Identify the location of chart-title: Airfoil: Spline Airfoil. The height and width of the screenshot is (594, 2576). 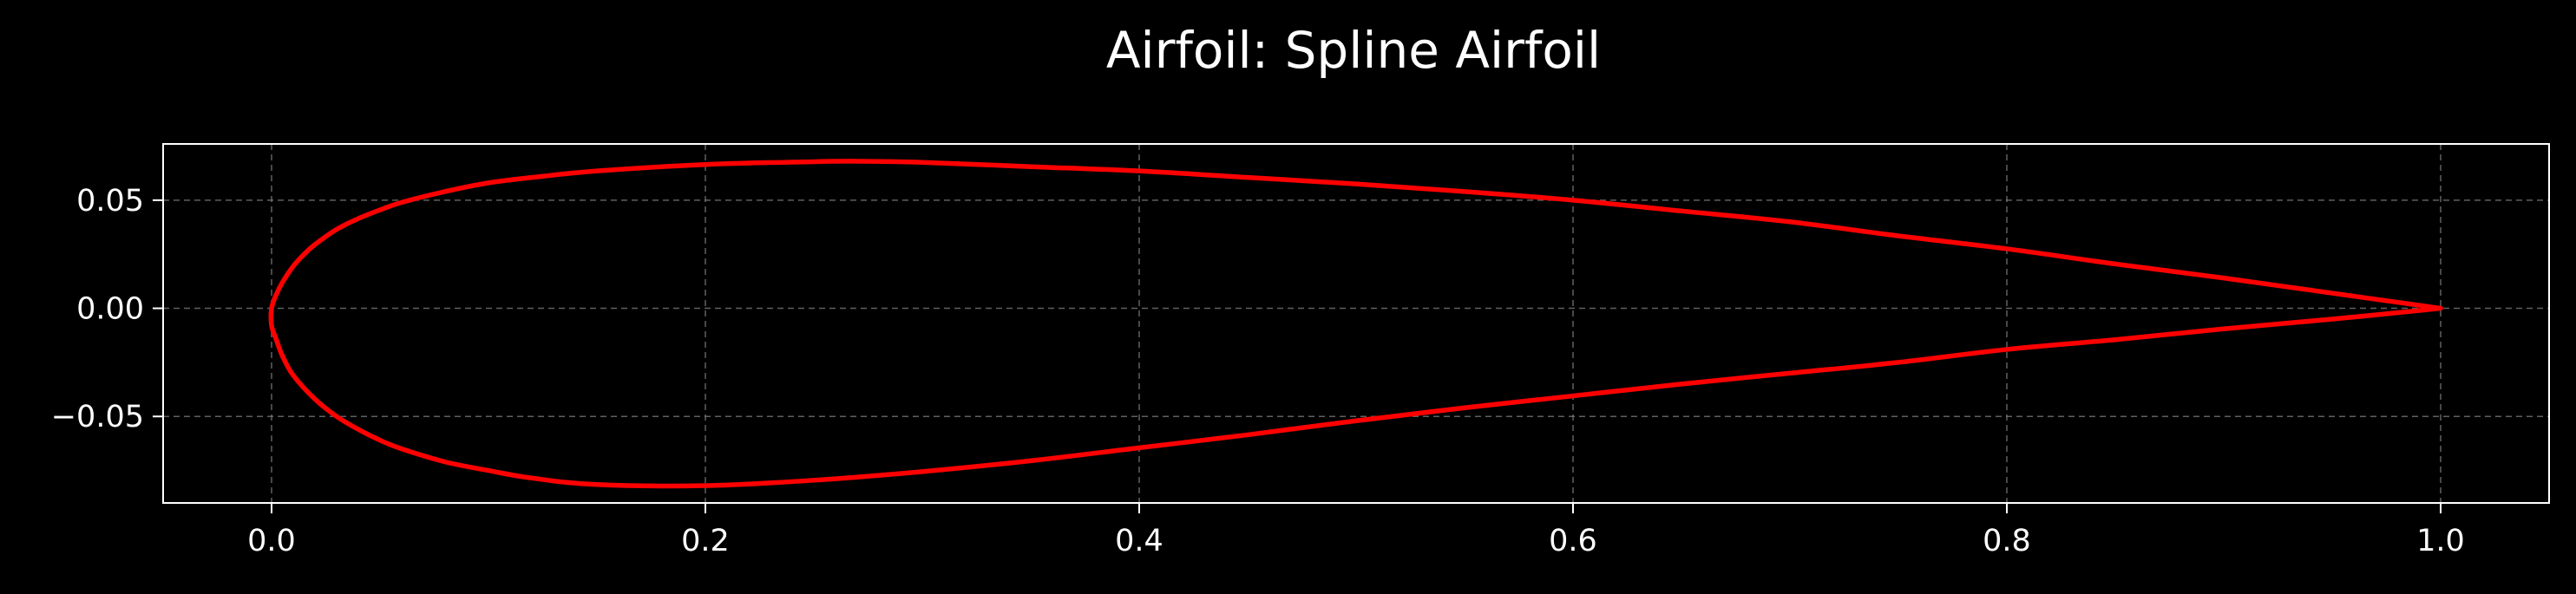
(1353, 50).